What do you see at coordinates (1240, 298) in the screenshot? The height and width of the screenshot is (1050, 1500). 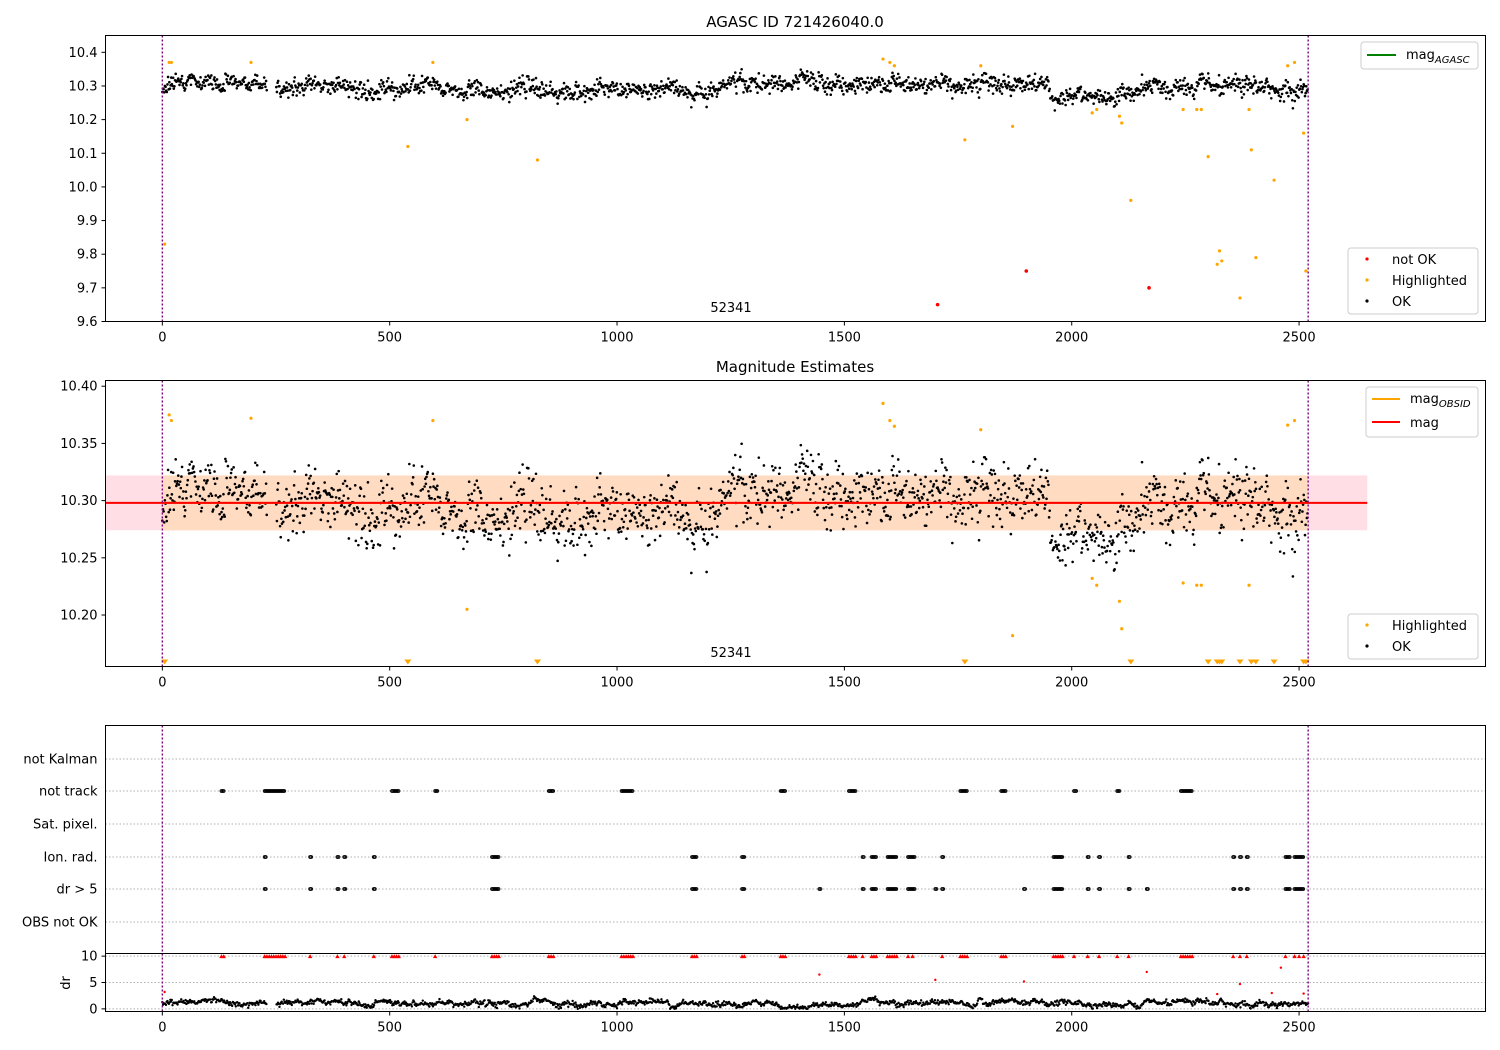 I see `highlighted-point` at bounding box center [1240, 298].